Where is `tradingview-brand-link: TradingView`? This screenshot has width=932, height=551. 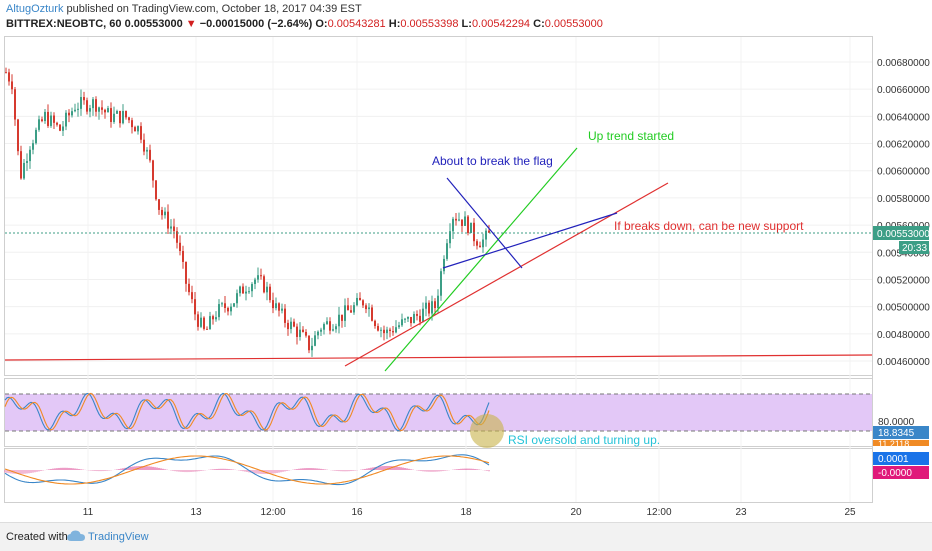 tradingview-brand-link: TradingView is located at coordinates (118, 537).